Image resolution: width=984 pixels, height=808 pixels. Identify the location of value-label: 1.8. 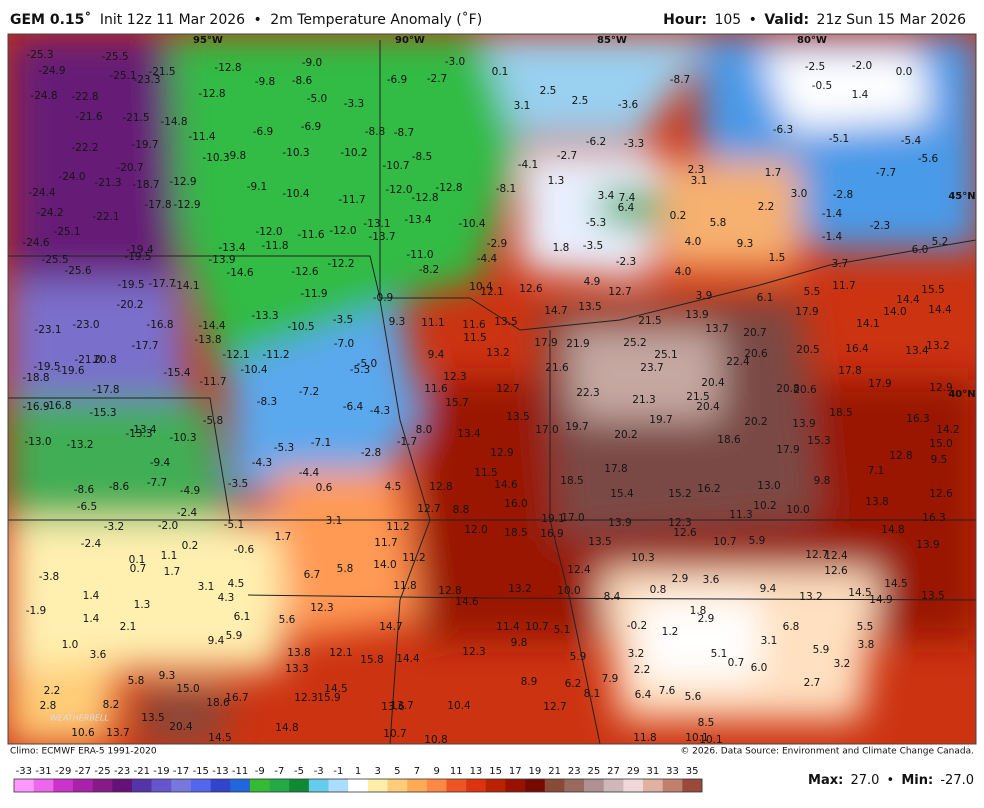
(561, 248).